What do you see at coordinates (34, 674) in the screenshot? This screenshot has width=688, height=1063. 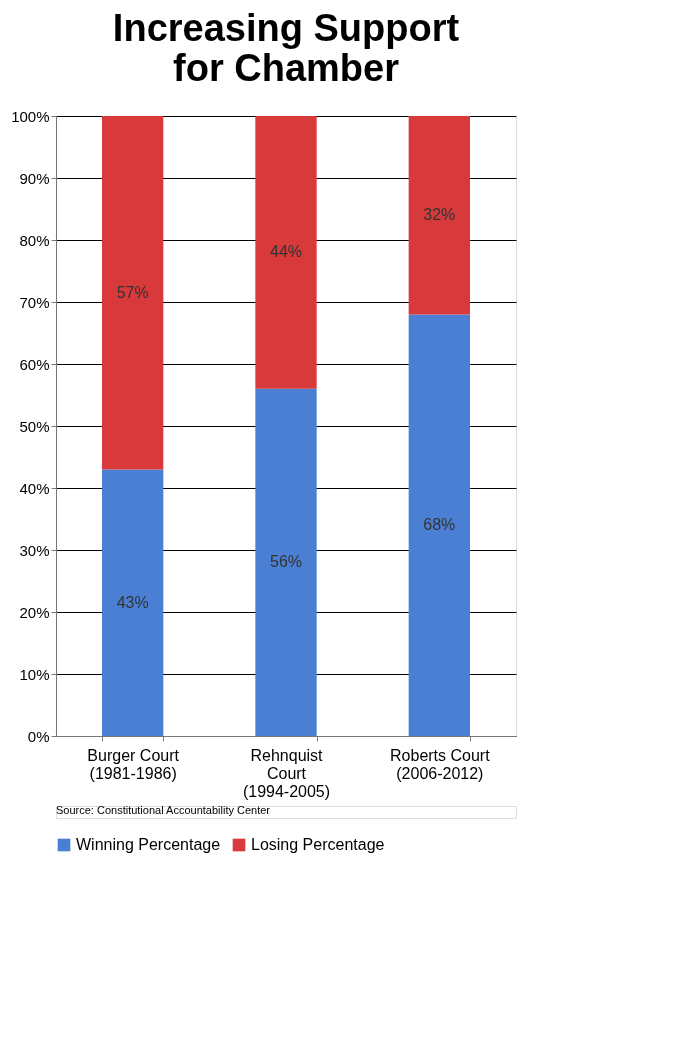 I see `y-tick-label: 10%` at bounding box center [34, 674].